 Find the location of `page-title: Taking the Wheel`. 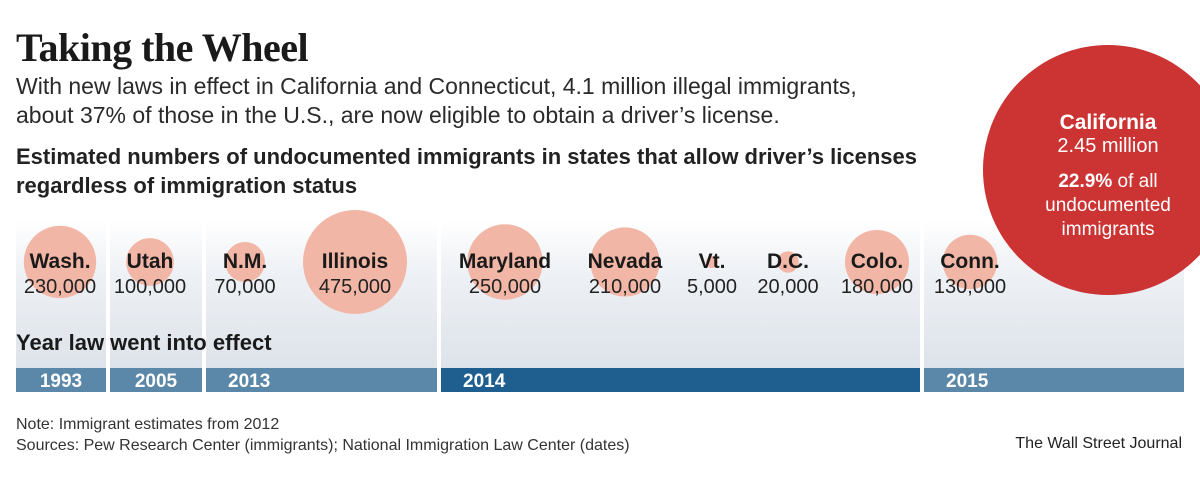

page-title: Taking the Wheel is located at coordinates (162, 47).